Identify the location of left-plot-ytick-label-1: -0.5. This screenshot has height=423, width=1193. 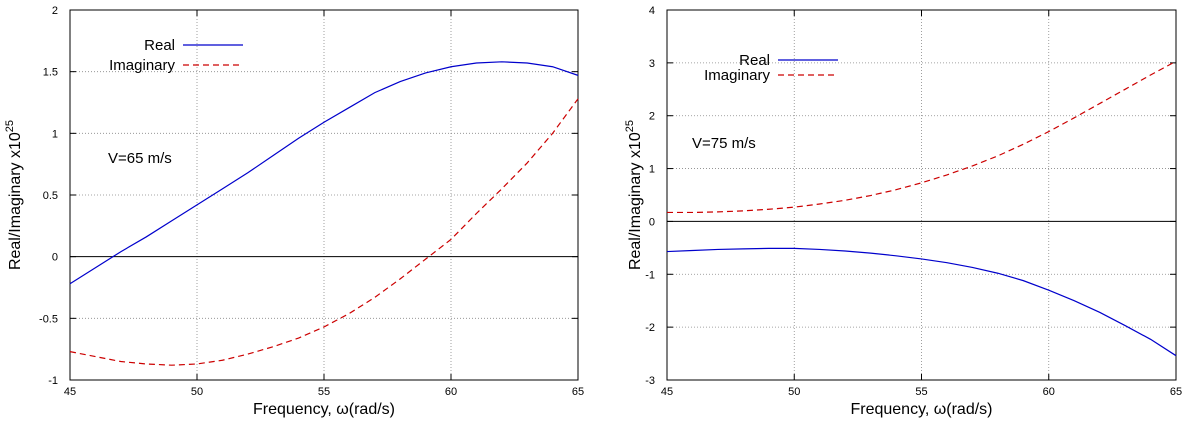
(48, 319).